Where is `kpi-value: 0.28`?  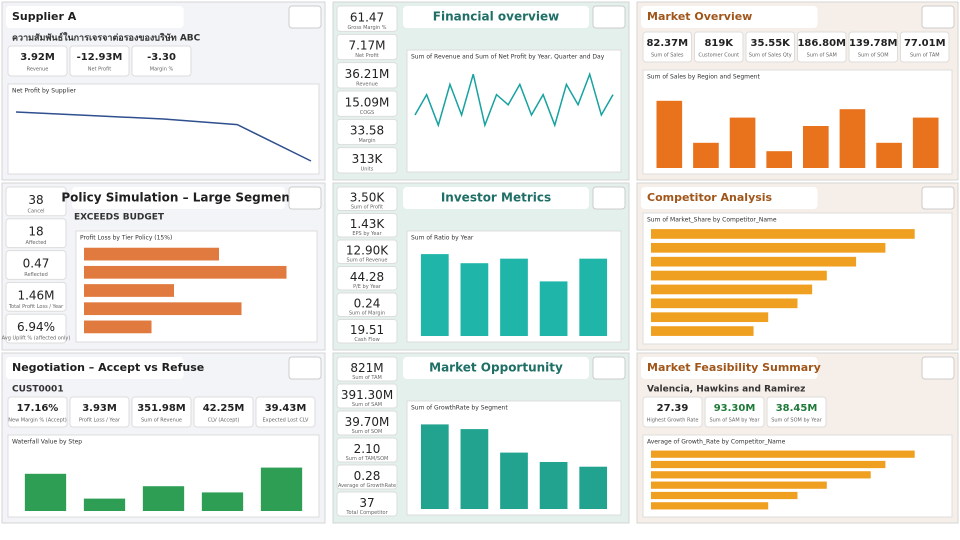 kpi-value: 0.28 is located at coordinates (367, 476).